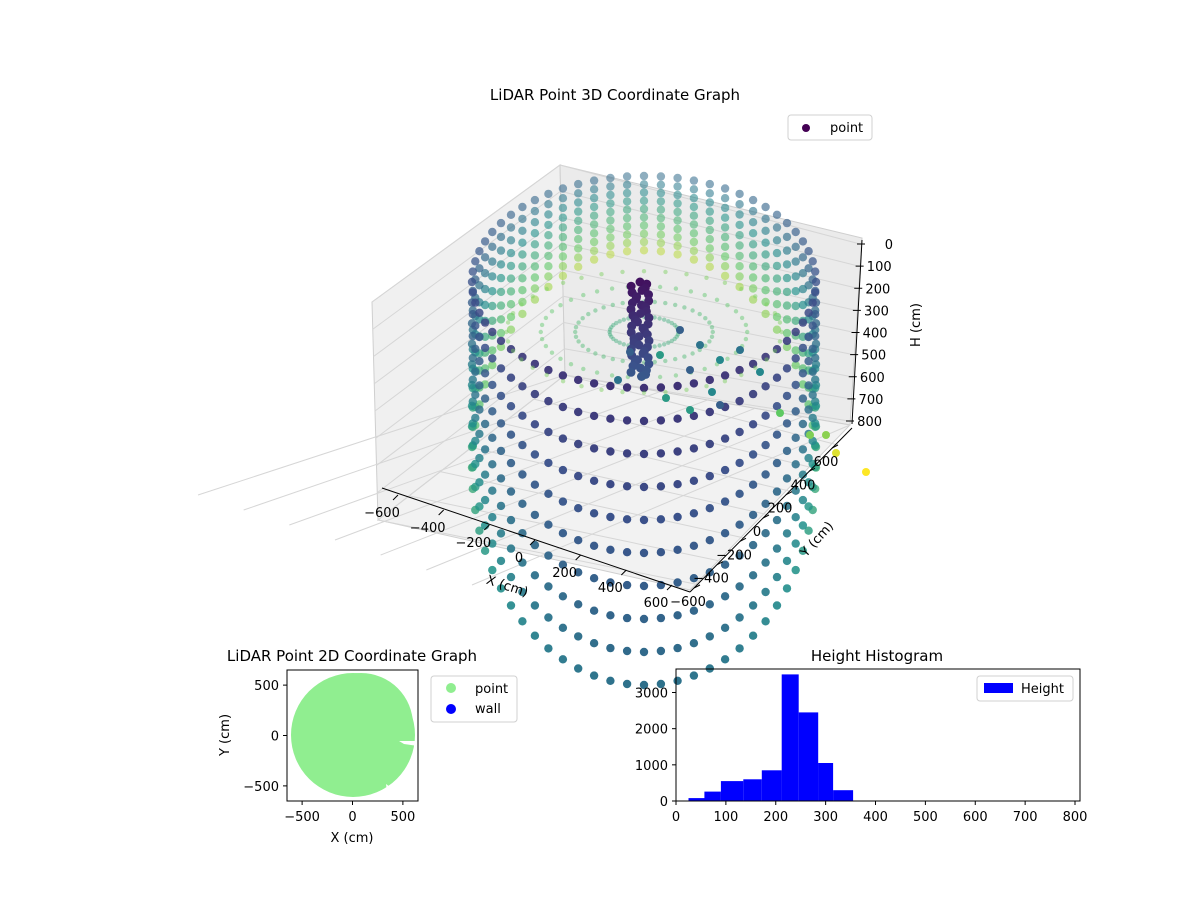  What do you see at coordinates (473, 543) in the screenshot?
I see `x-tick-label-3d: −200` at bounding box center [473, 543].